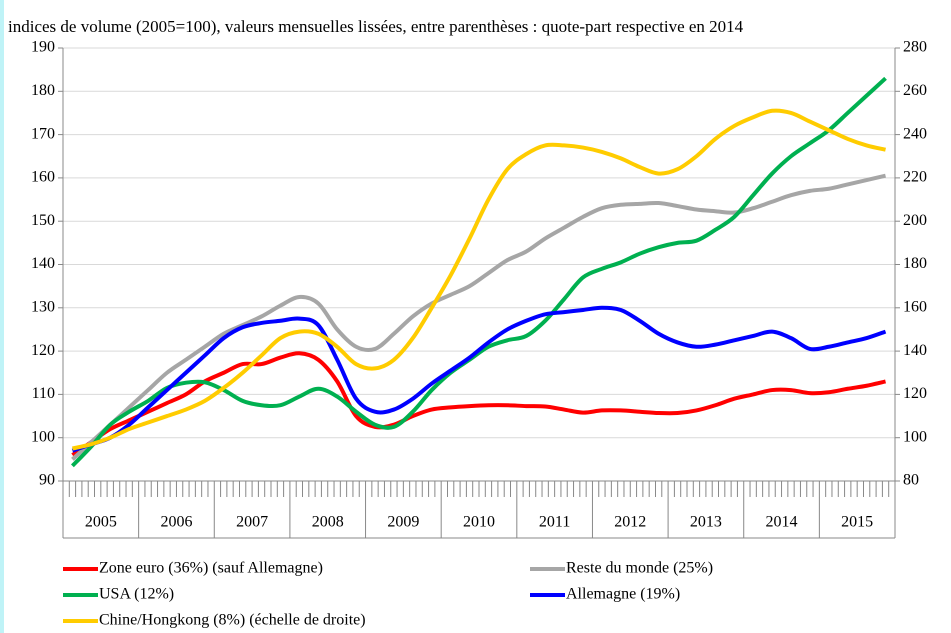 This screenshot has height=633, width=951. What do you see at coordinates (915, 393) in the screenshot?
I see `y2-tick-label: 120` at bounding box center [915, 393].